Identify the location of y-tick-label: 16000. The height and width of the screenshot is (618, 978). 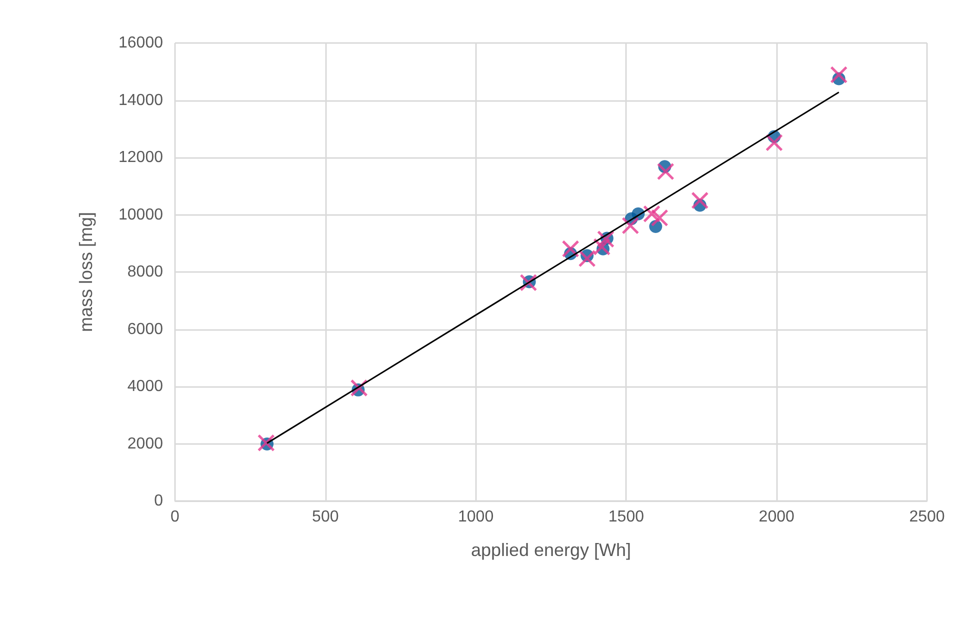
(141, 43).